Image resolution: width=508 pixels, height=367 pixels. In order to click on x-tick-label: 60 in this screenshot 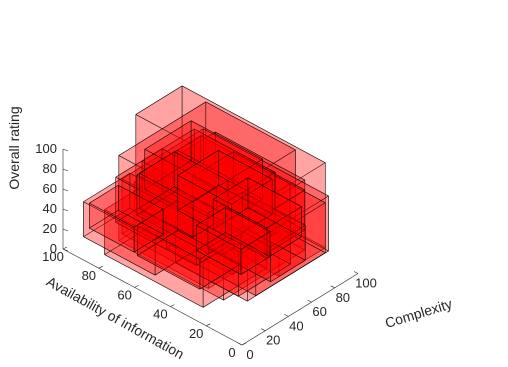, I will do `click(319, 311)`.